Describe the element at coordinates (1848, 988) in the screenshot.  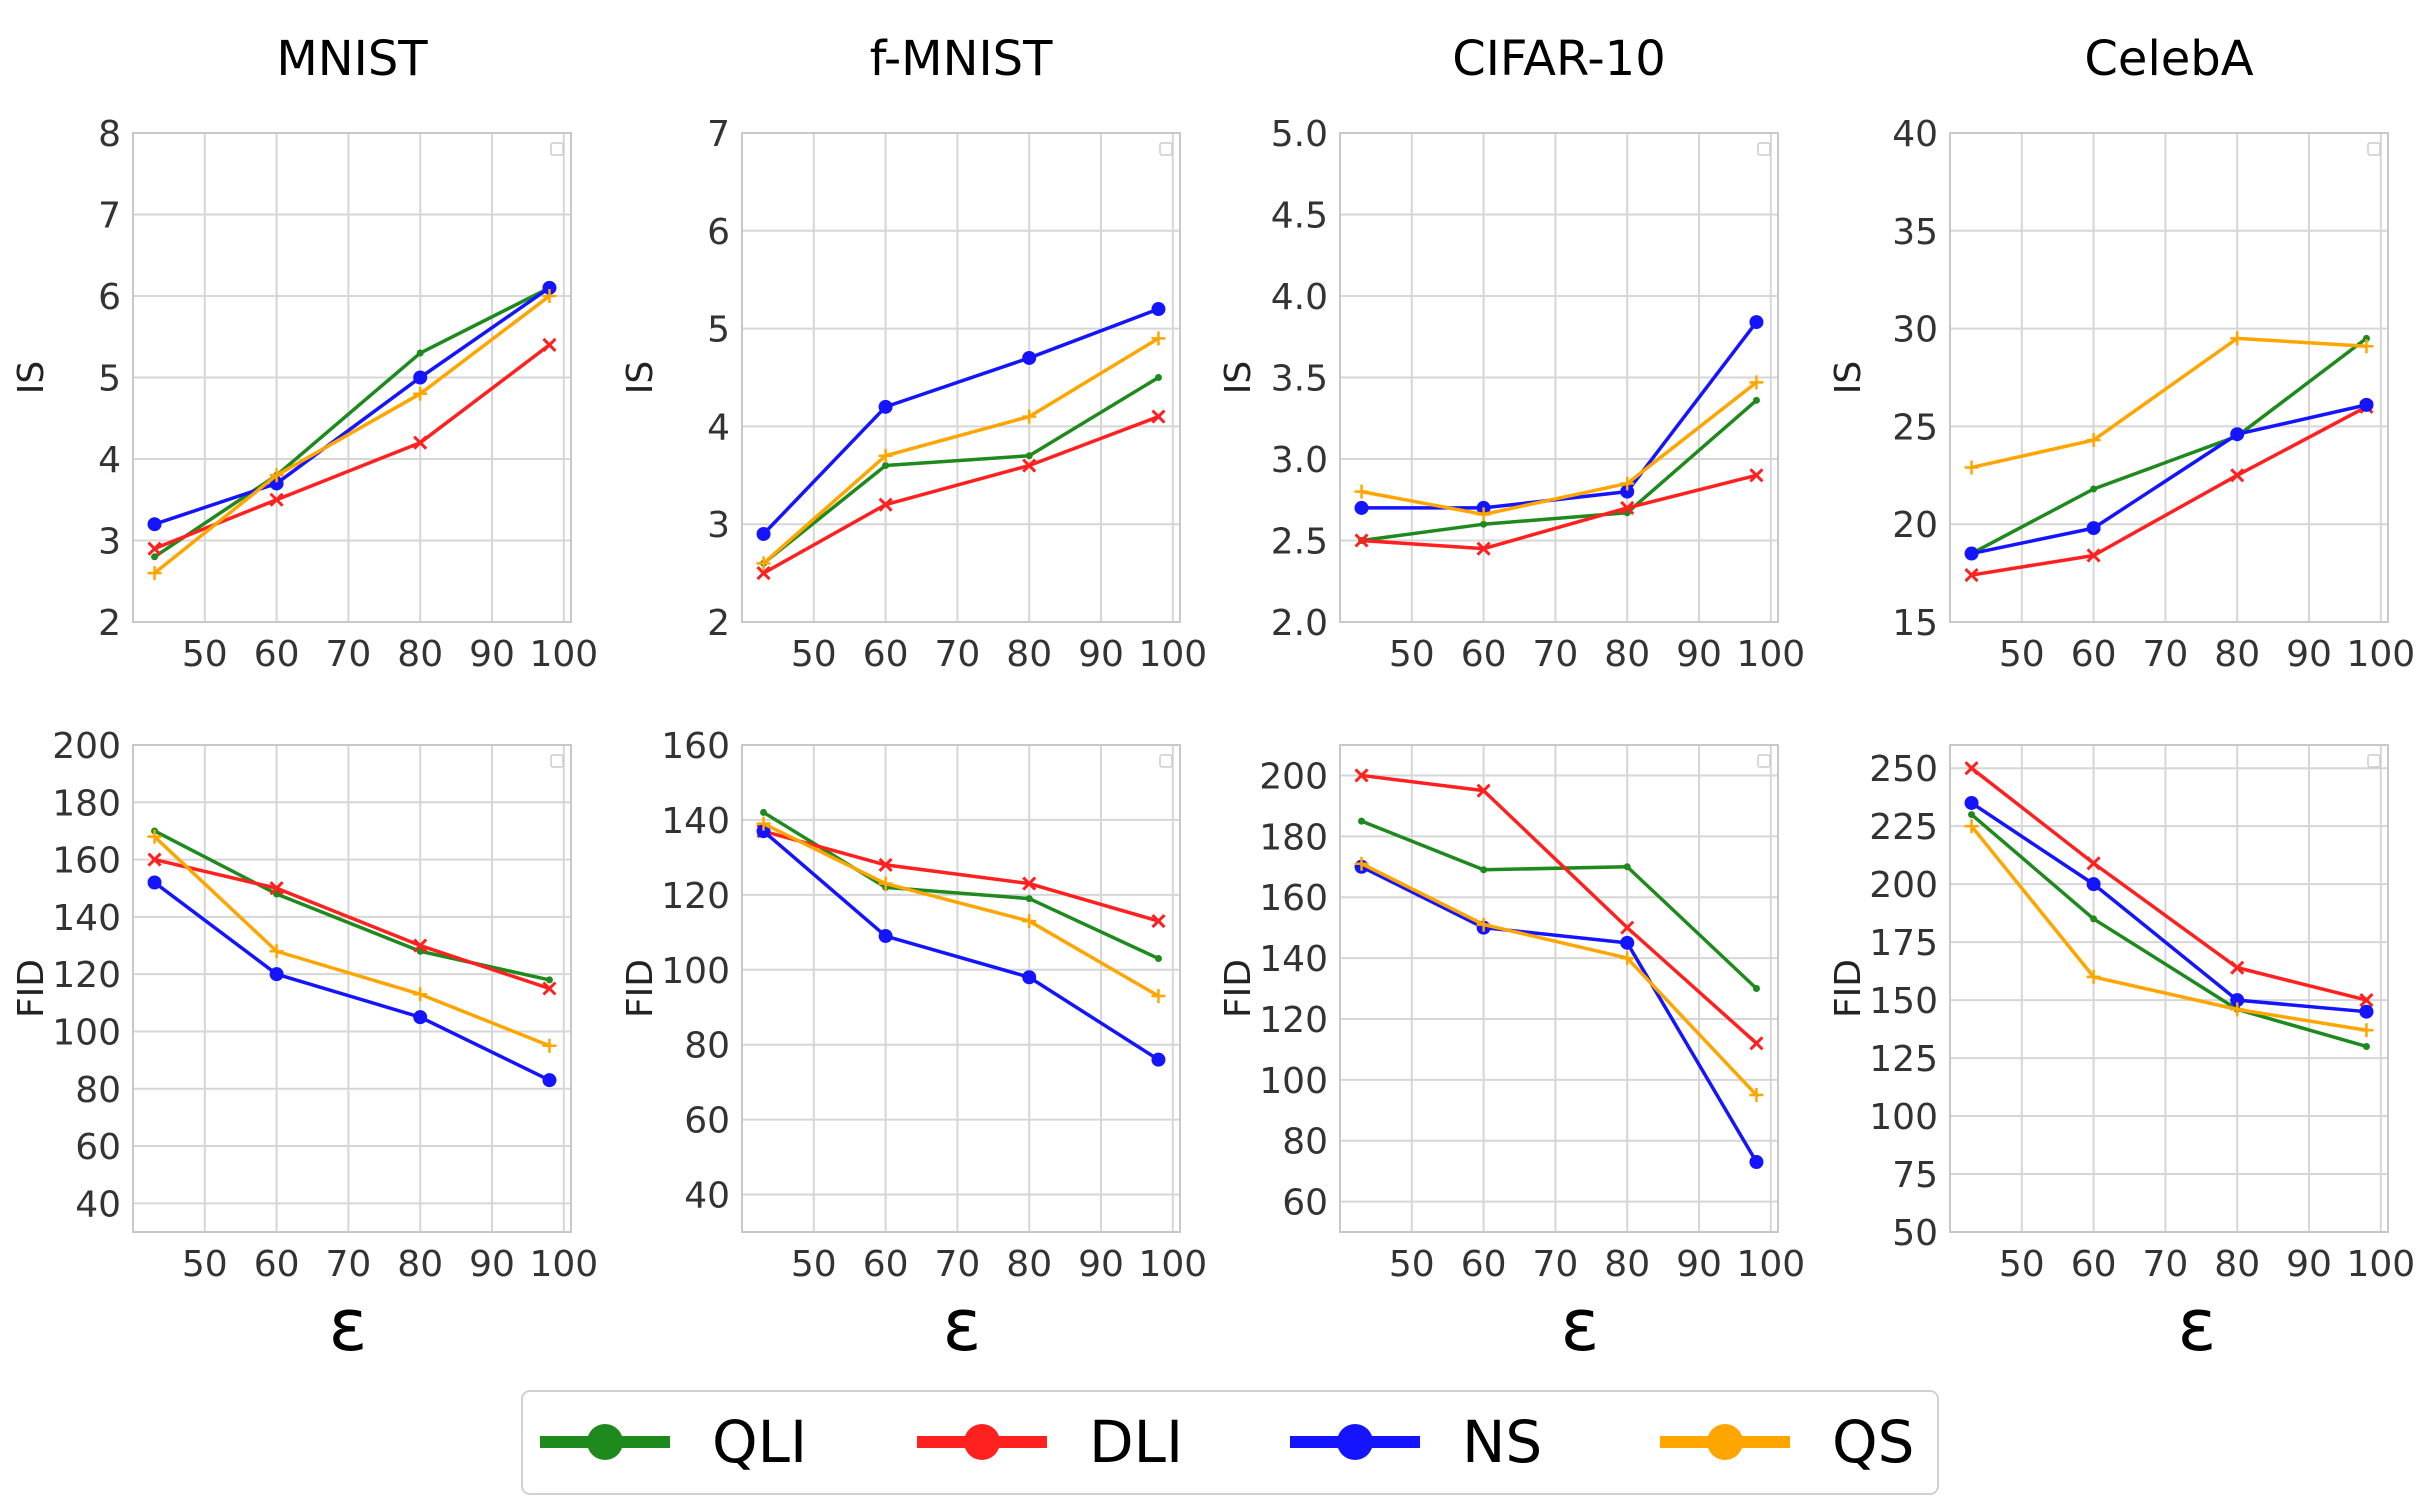
I see `y-axis-label: FID` at that location.